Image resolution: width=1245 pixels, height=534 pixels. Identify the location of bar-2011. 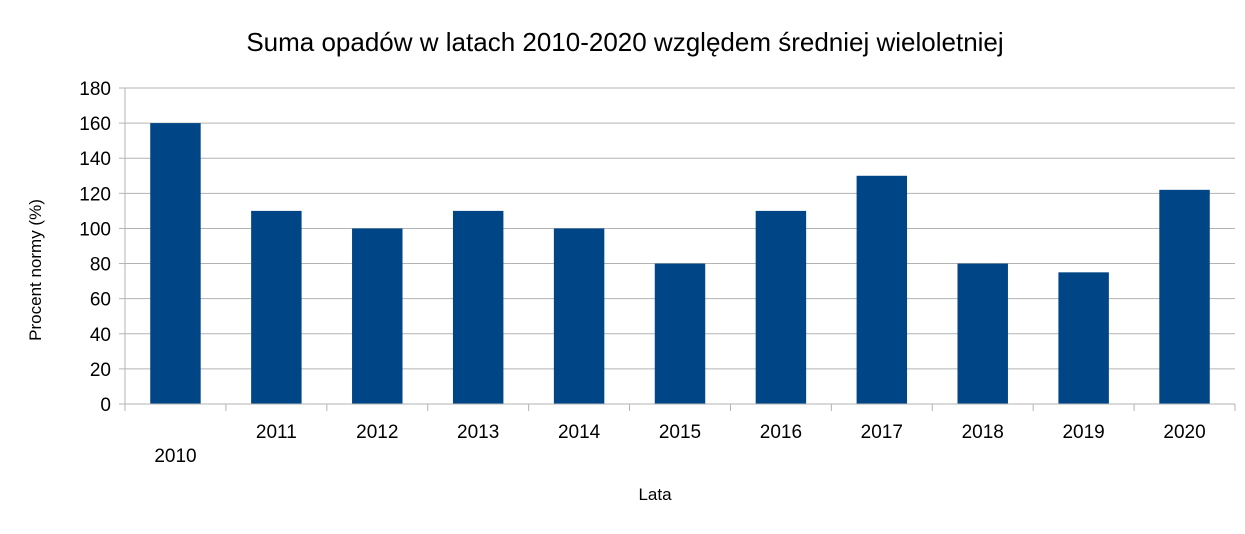
(276, 307).